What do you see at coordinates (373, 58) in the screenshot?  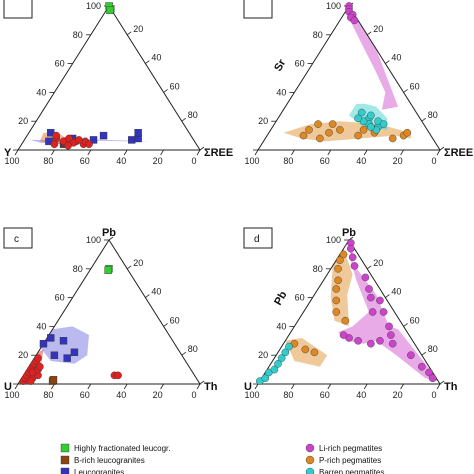 I see `region-li-rich-pegmatites` at bounding box center [373, 58].